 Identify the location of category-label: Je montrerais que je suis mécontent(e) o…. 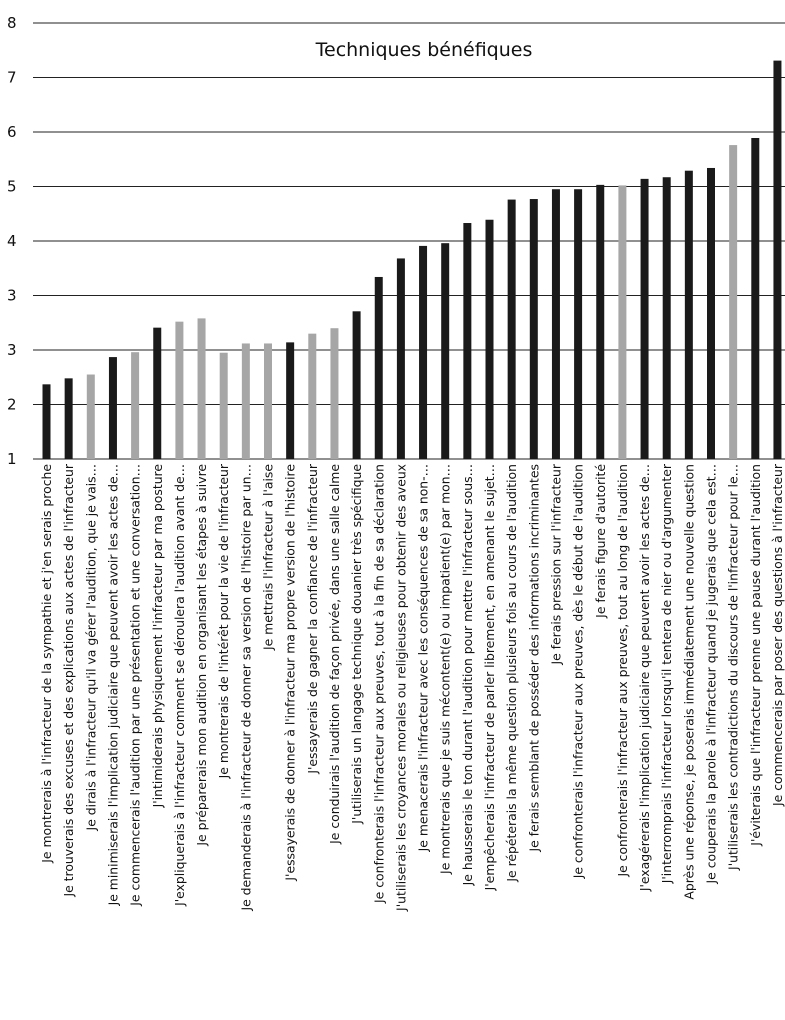
(445, 669).